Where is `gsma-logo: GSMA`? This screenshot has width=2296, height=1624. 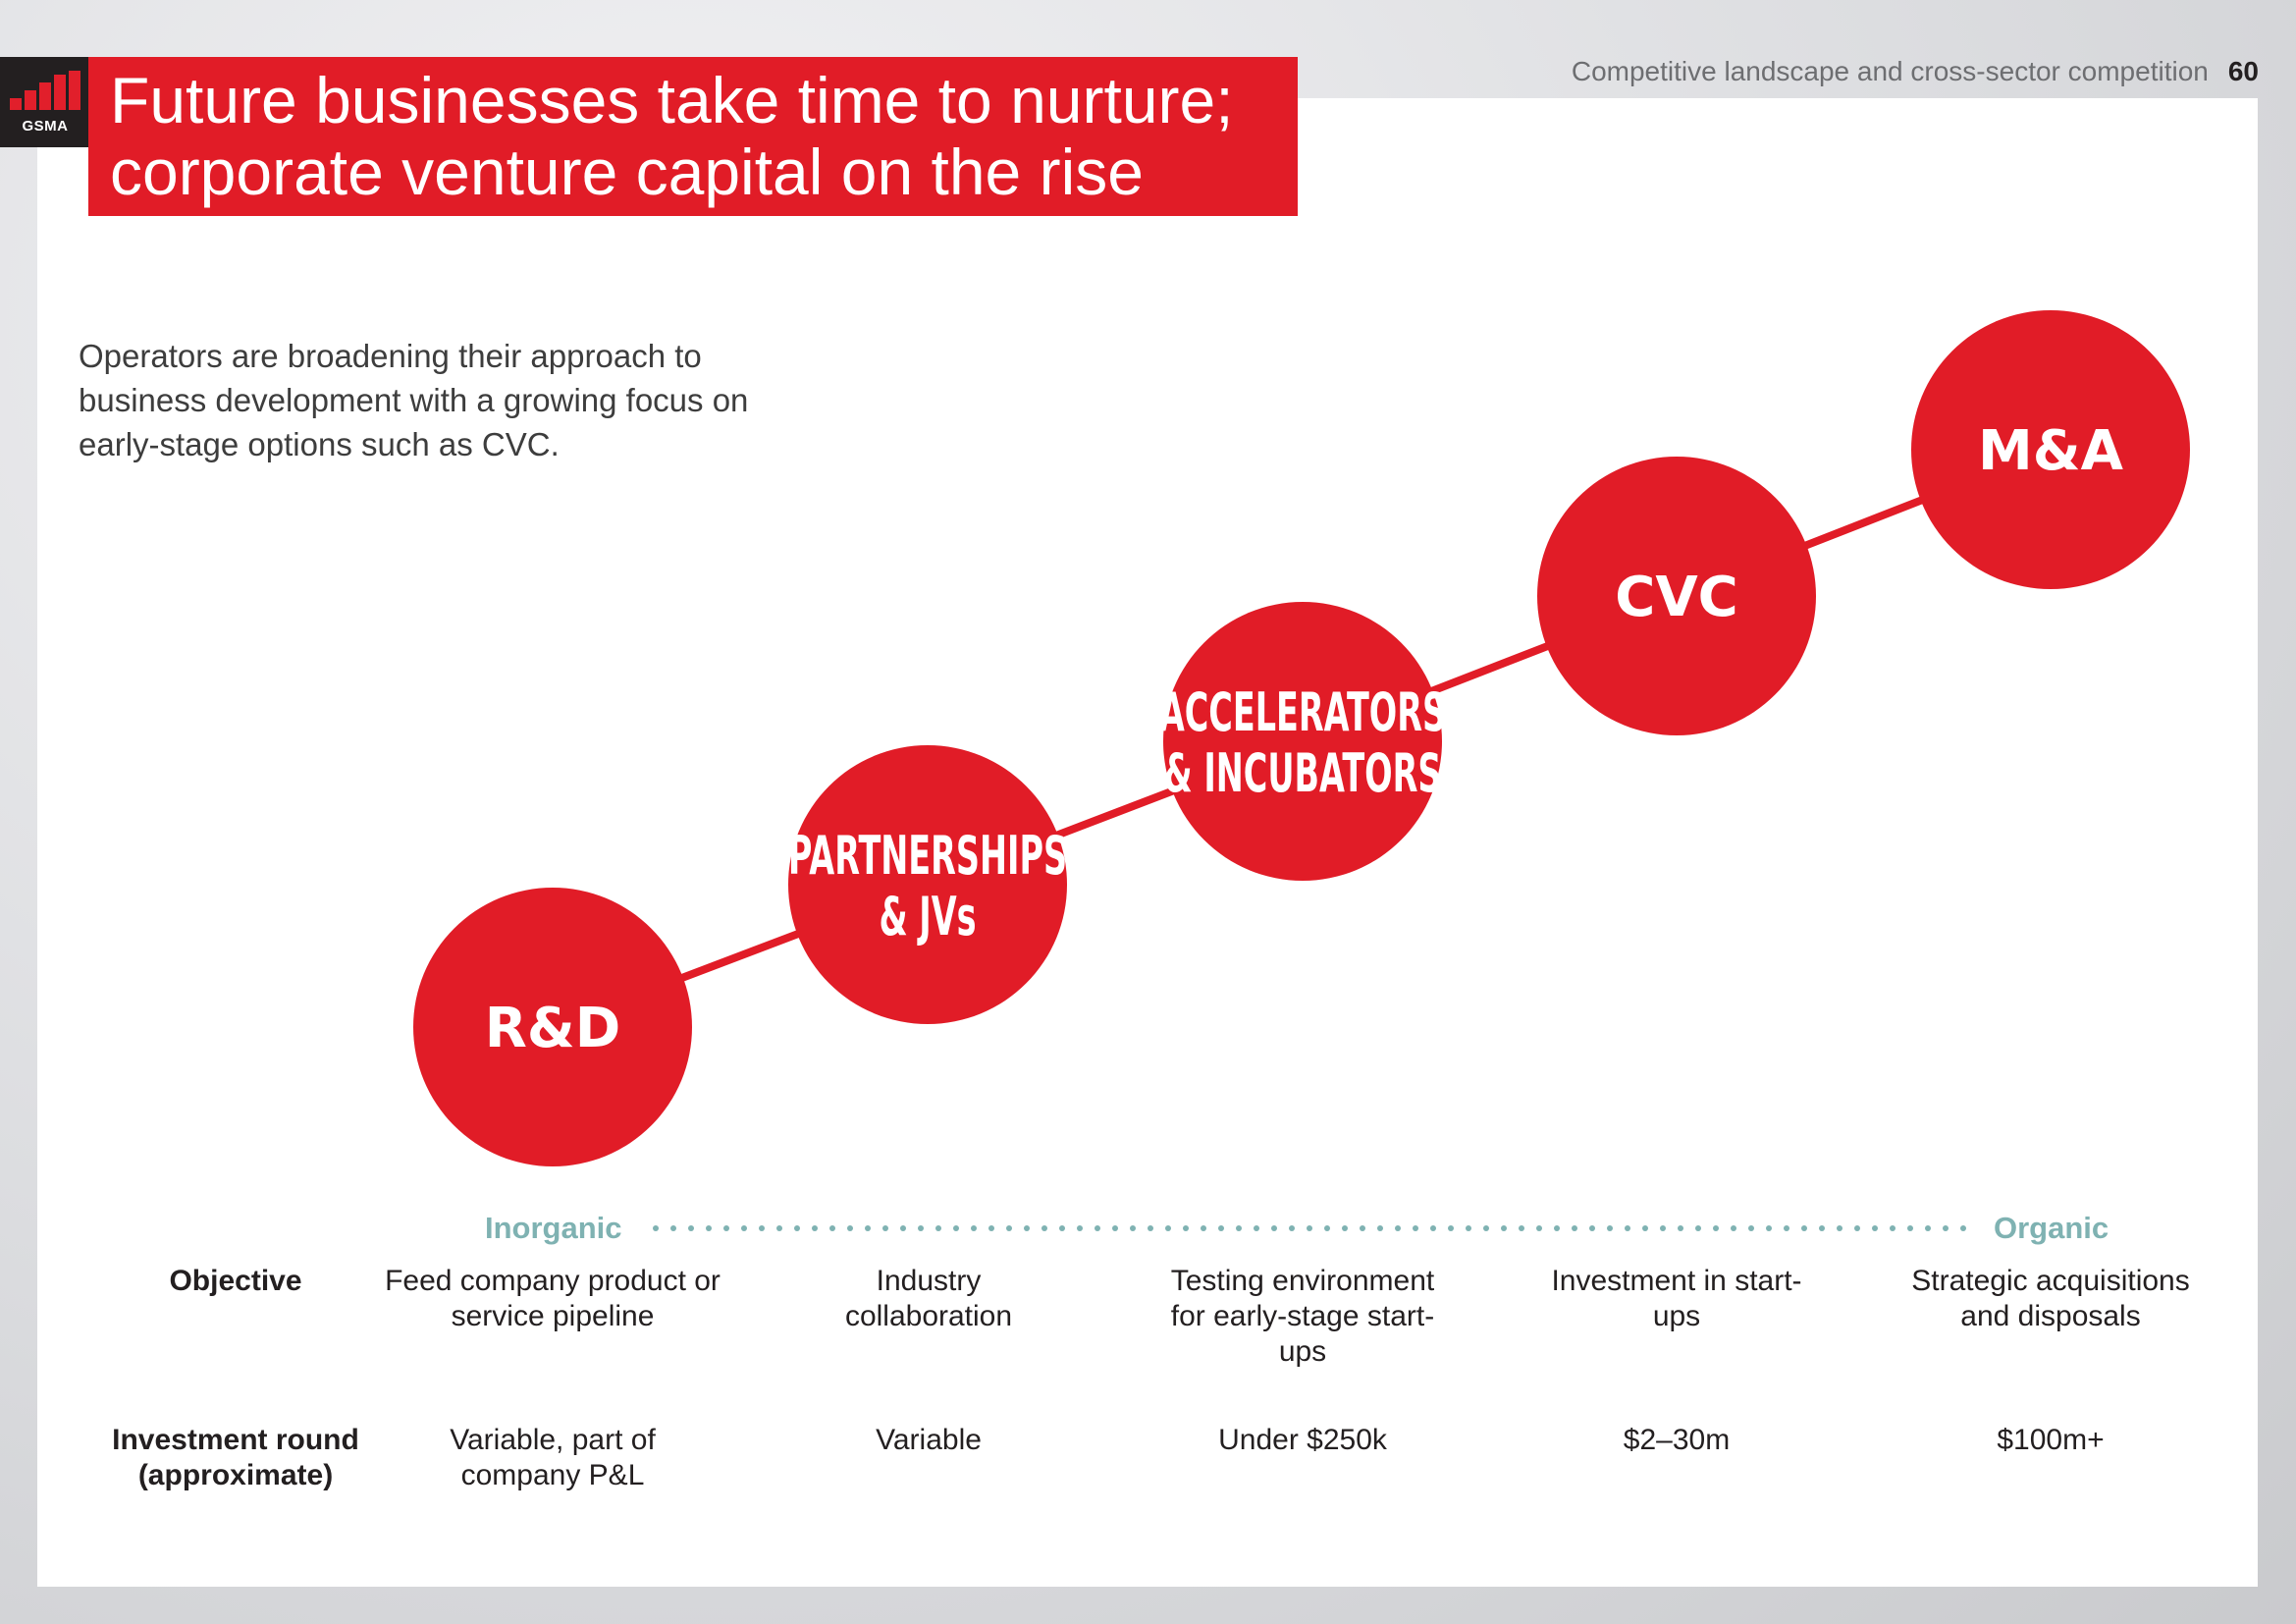
gsma-logo: GSMA is located at coordinates (45, 102).